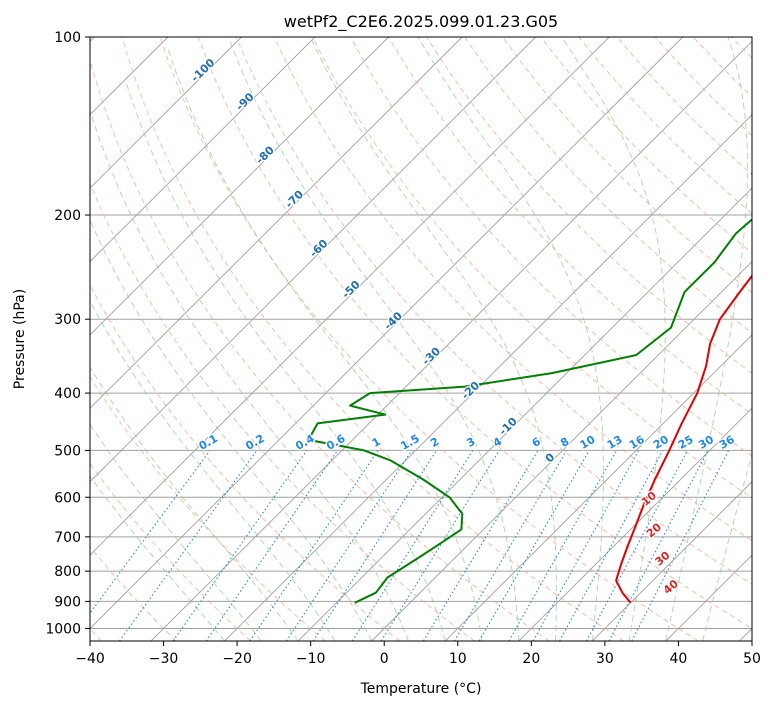 The width and height of the screenshot is (775, 708). Describe the element at coordinates (605, 659) in the screenshot. I see `x-tick-label: 30` at that location.